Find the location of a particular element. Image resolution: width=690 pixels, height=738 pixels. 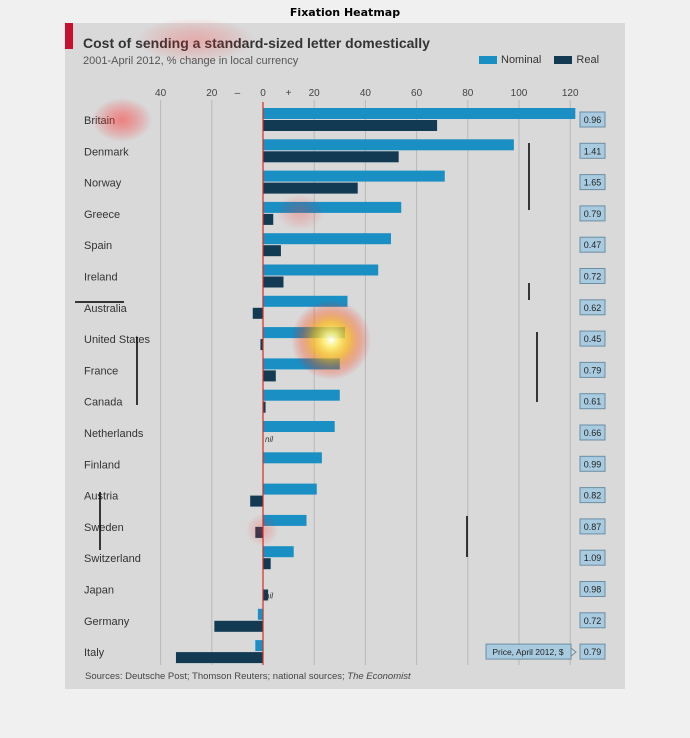

x-tick-label: 120 is located at coordinates (570, 93).